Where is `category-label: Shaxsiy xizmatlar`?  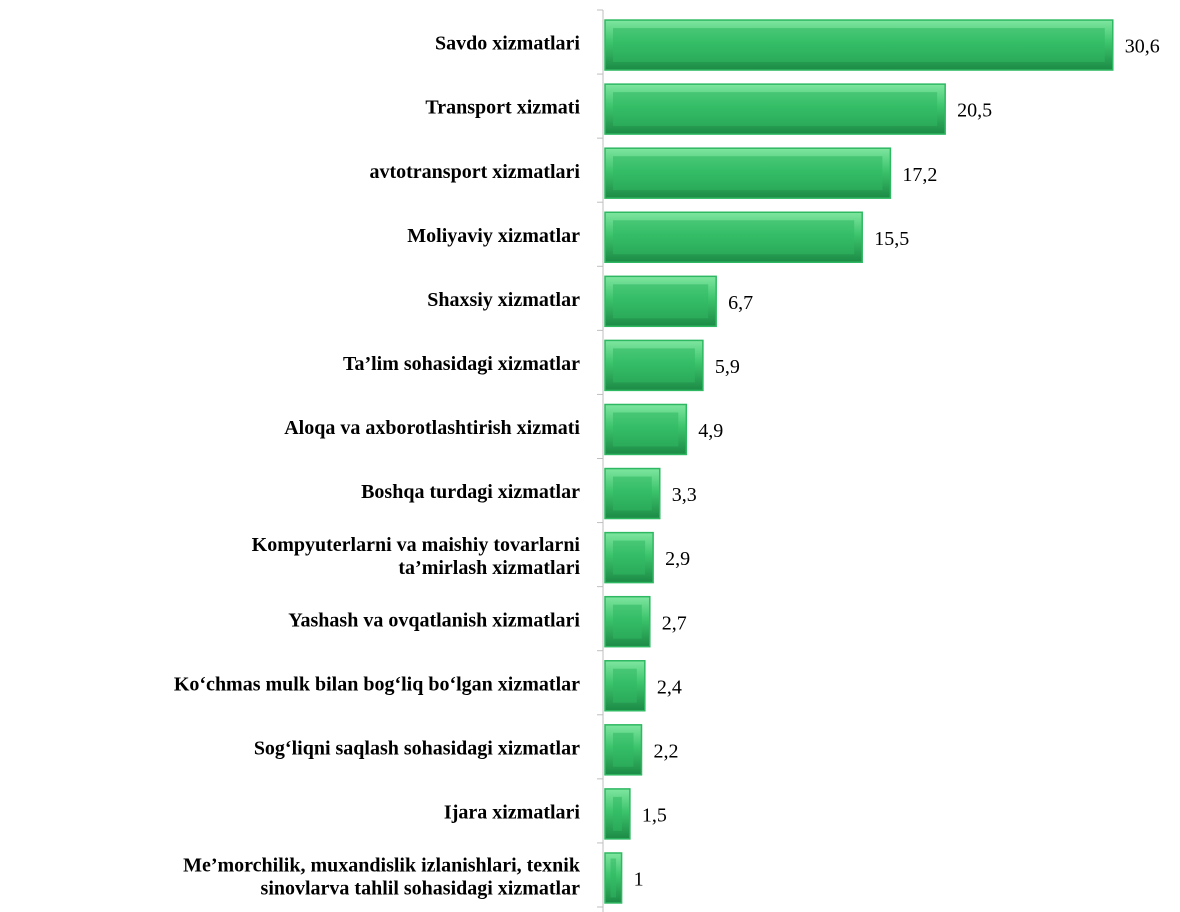
category-label: Shaxsiy xizmatlar is located at coordinates (503, 300).